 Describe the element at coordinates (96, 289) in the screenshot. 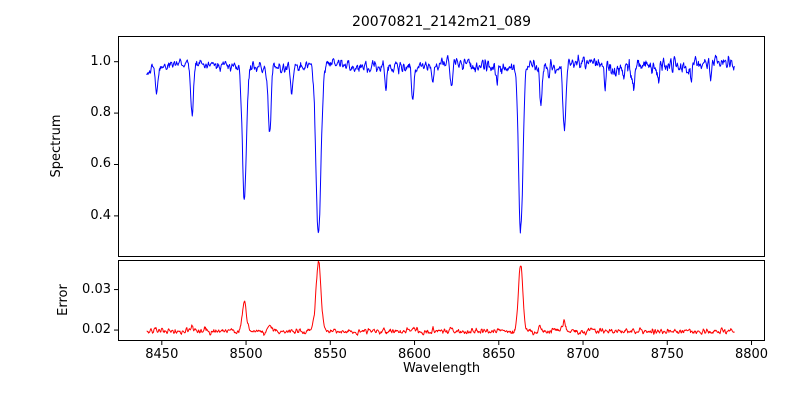

I see `error-panel-ytick-label: 0.03` at that location.